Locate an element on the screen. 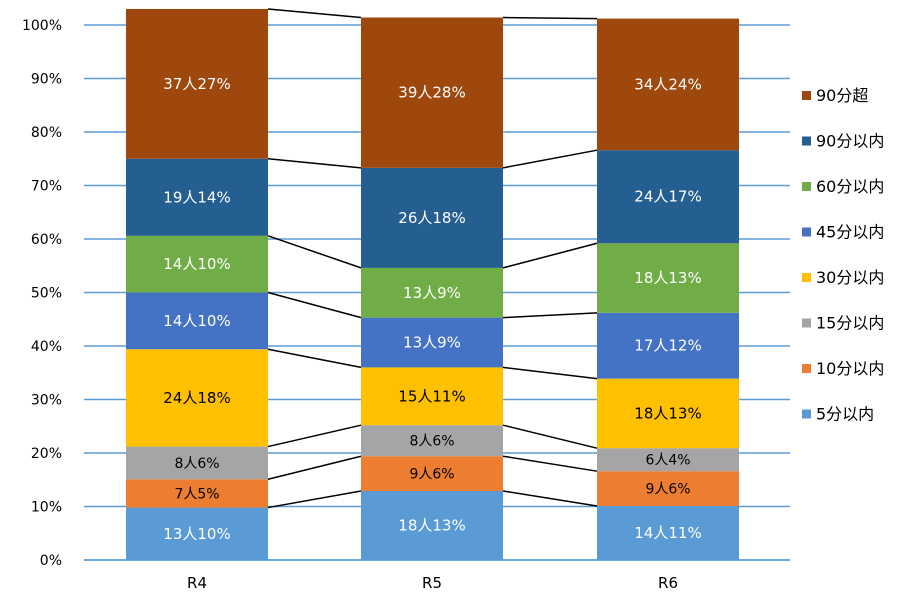 Image resolution: width=921 pixels, height=599 pixels. y-tick-label: 80% is located at coordinates (46, 133).